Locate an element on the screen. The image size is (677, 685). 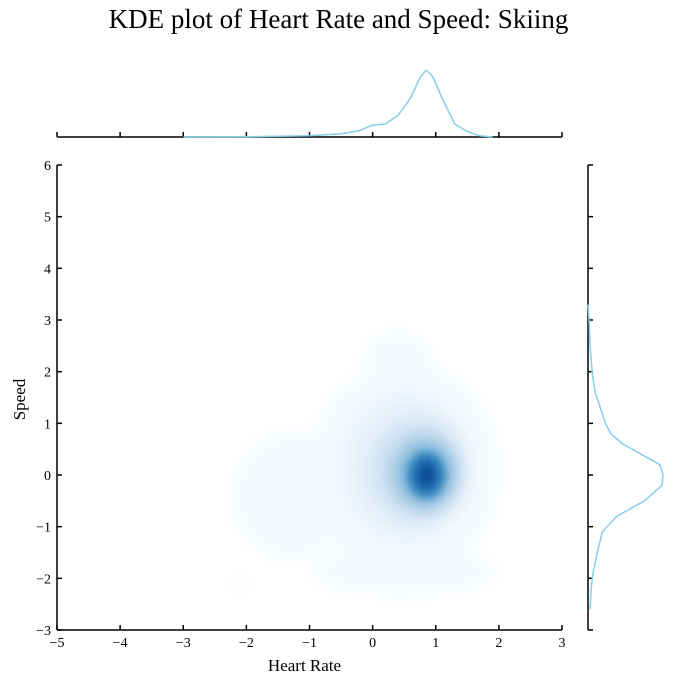
x-axis-label: Heart Rate is located at coordinates (304, 665).